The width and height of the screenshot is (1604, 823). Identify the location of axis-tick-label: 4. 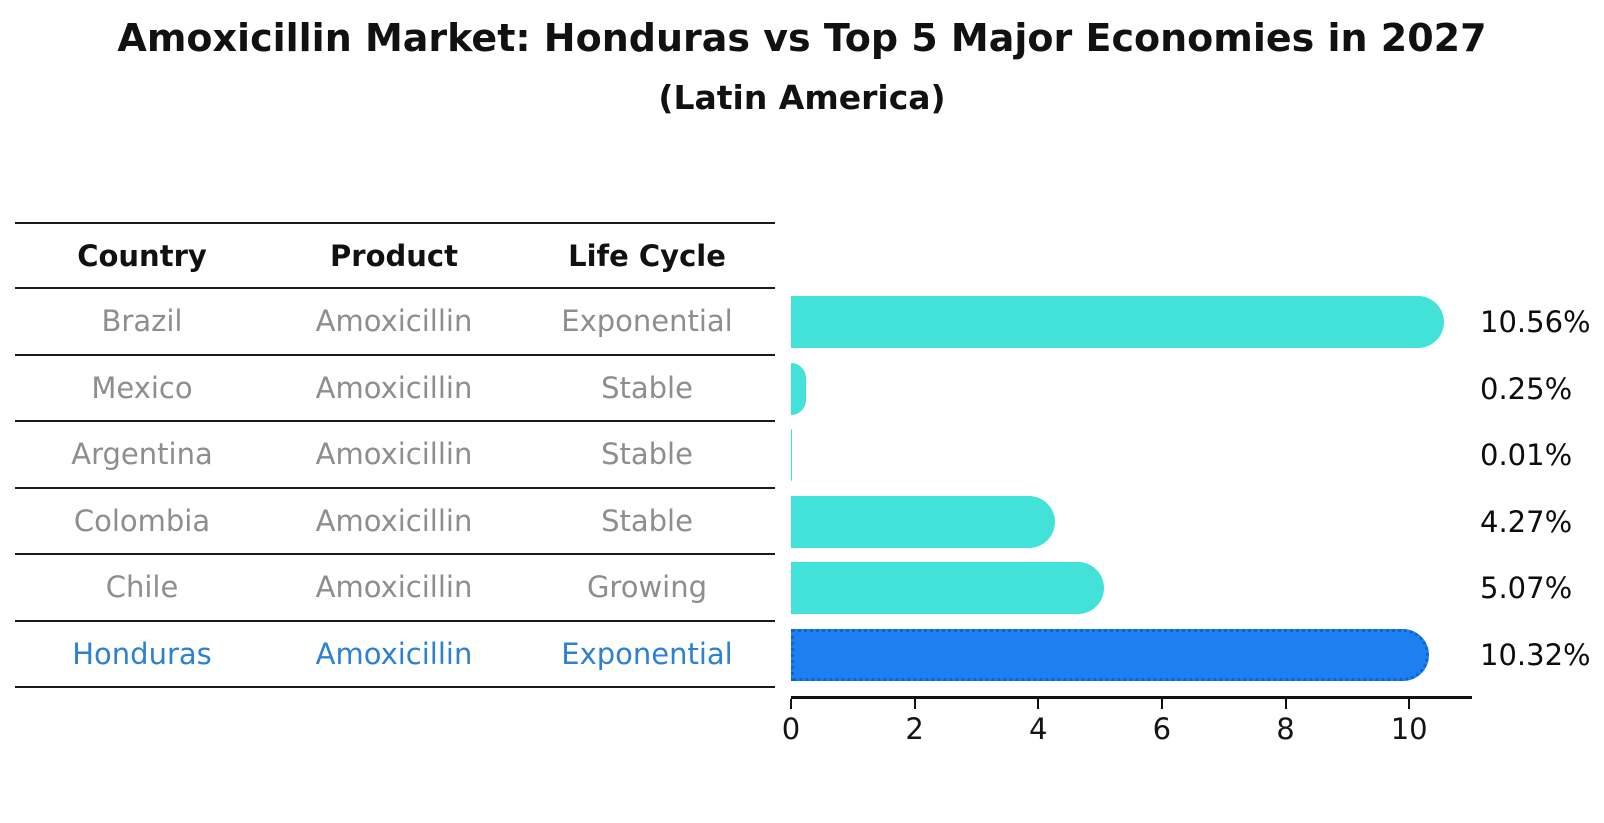
(1038, 729).